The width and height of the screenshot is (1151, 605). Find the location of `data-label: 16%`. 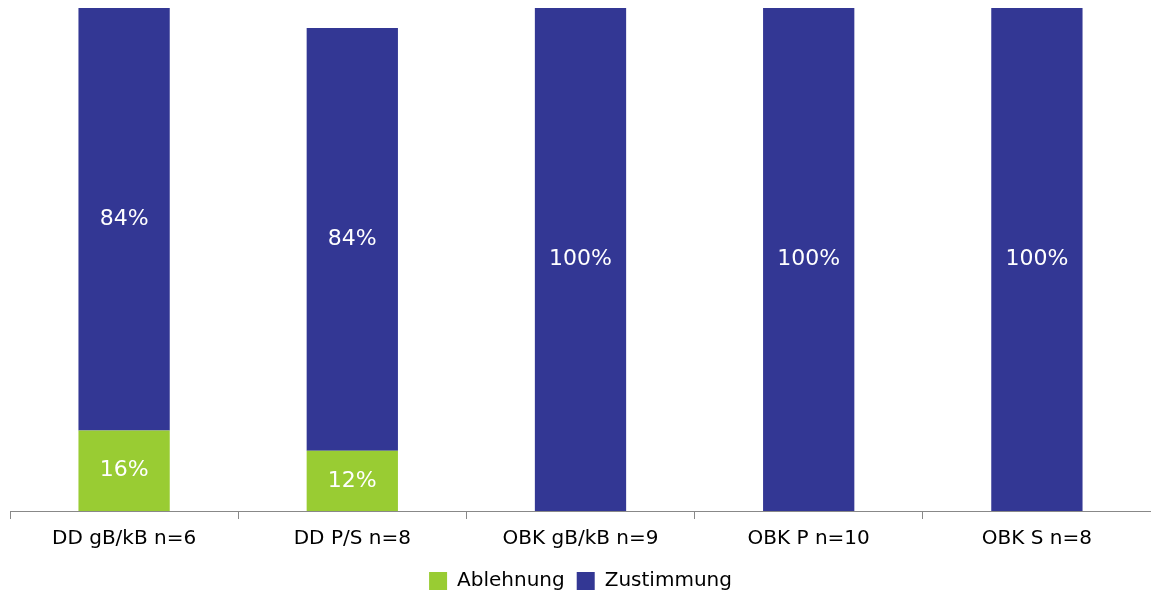

data-label: 16% is located at coordinates (124, 469).